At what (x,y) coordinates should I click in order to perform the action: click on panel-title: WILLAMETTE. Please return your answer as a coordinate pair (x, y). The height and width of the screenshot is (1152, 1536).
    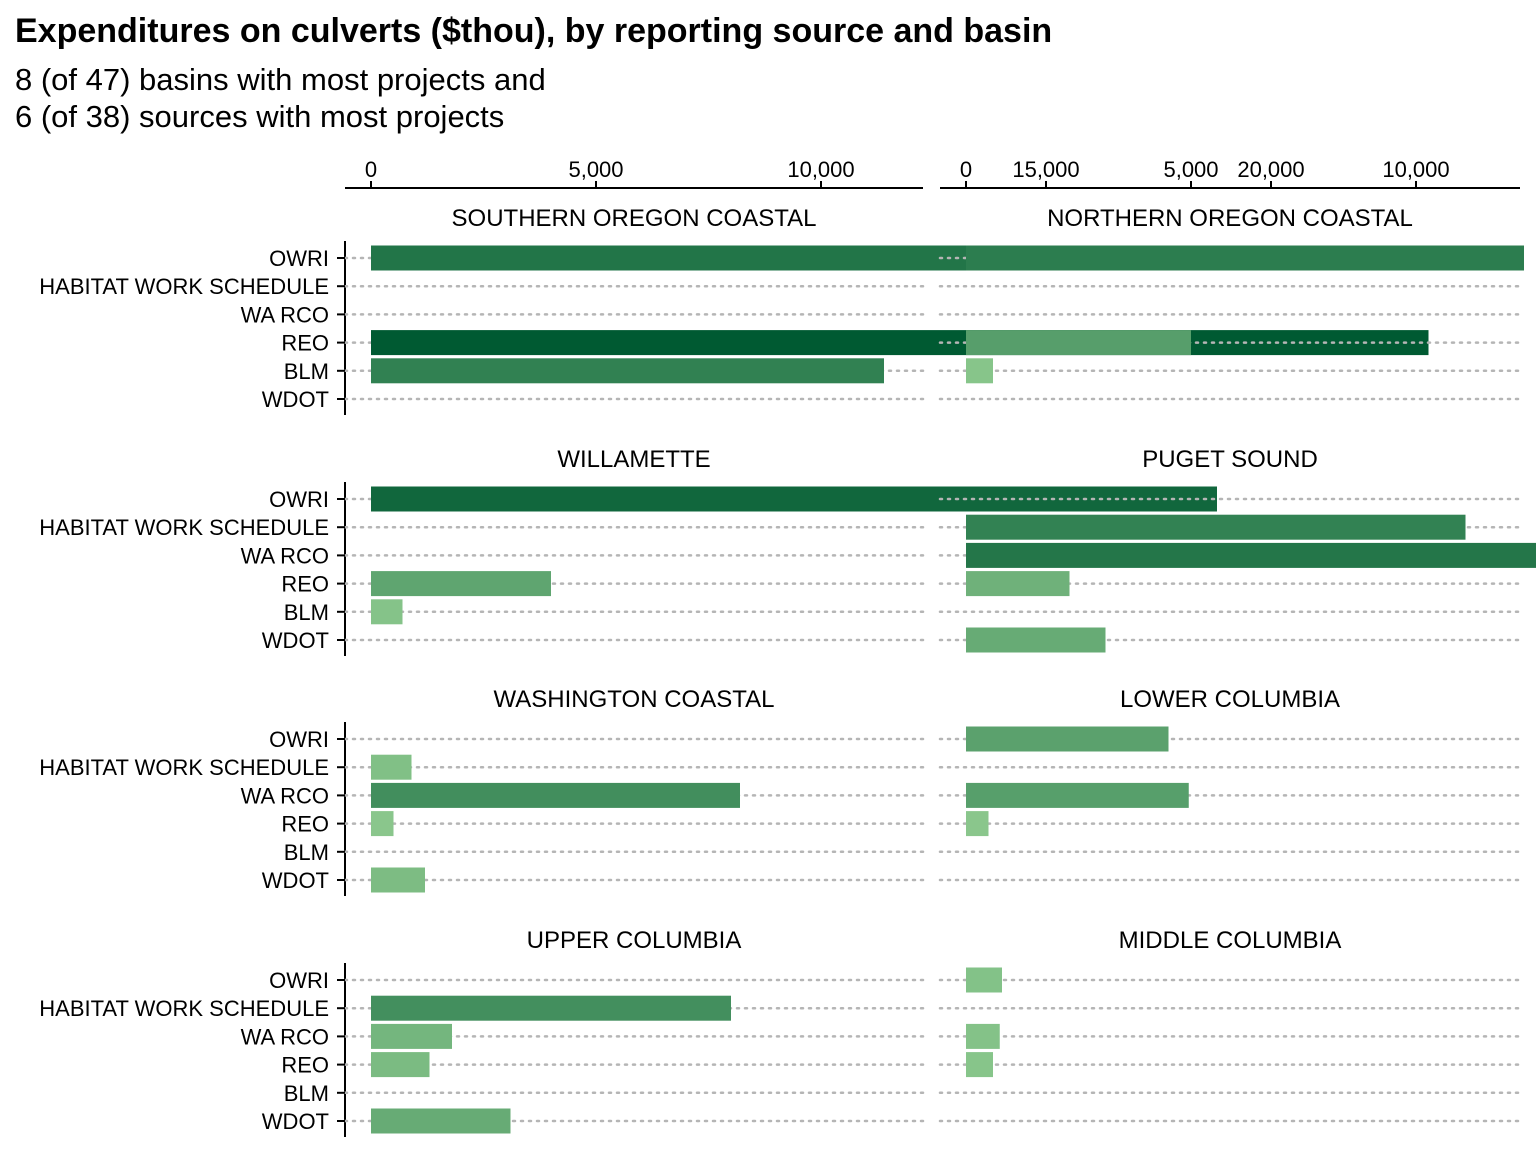
    Looking at the image, I should click on (633, 459).